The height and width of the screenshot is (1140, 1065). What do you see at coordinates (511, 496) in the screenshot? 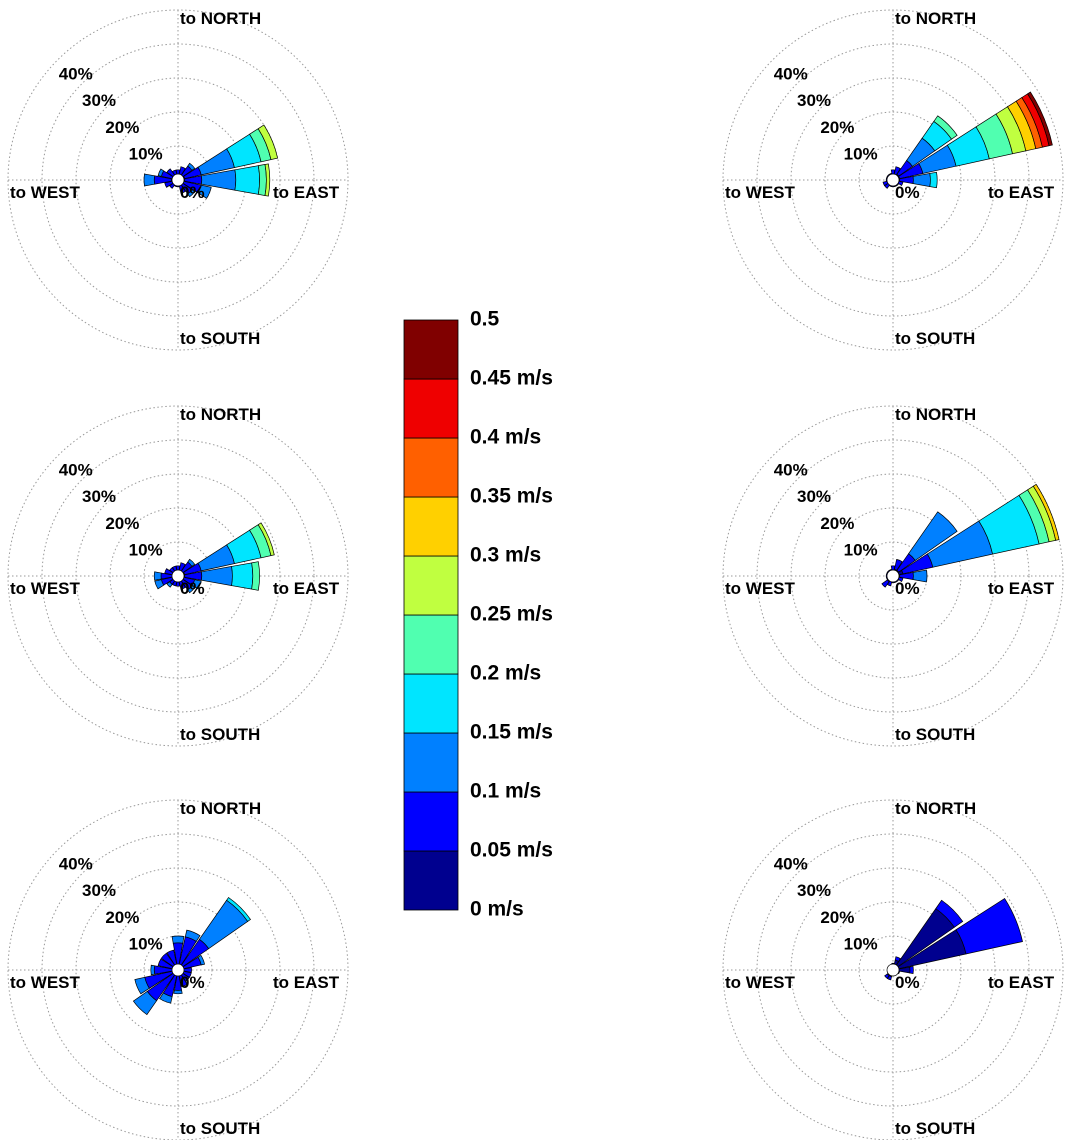
I see `colorbar-label: 0.35 m/s` at bounding box center [511, 496].